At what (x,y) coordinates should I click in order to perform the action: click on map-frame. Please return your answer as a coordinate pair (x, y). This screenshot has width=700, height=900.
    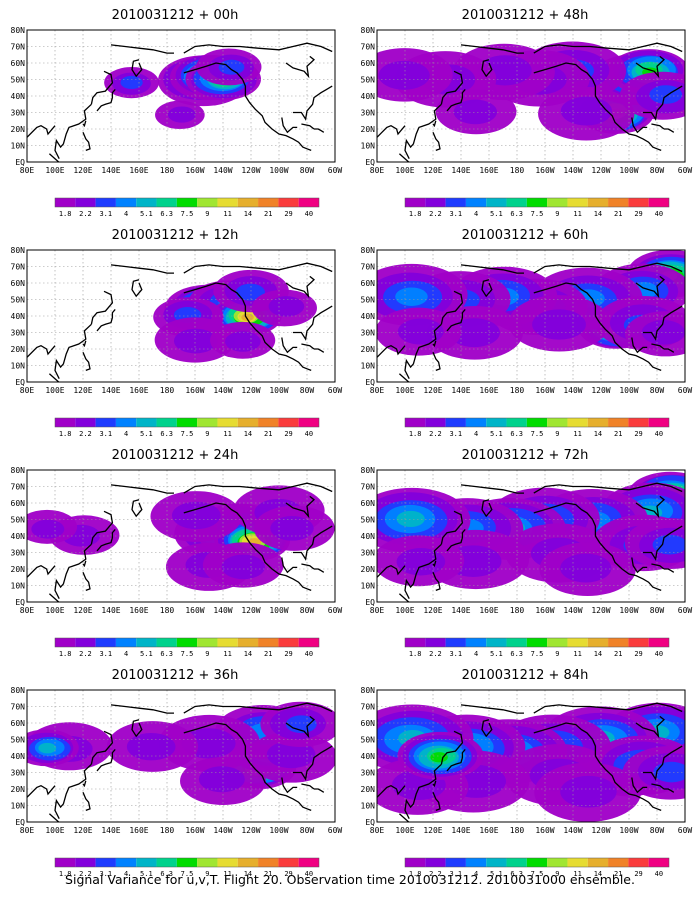
    Looking at the image, I should click on (181, 316).